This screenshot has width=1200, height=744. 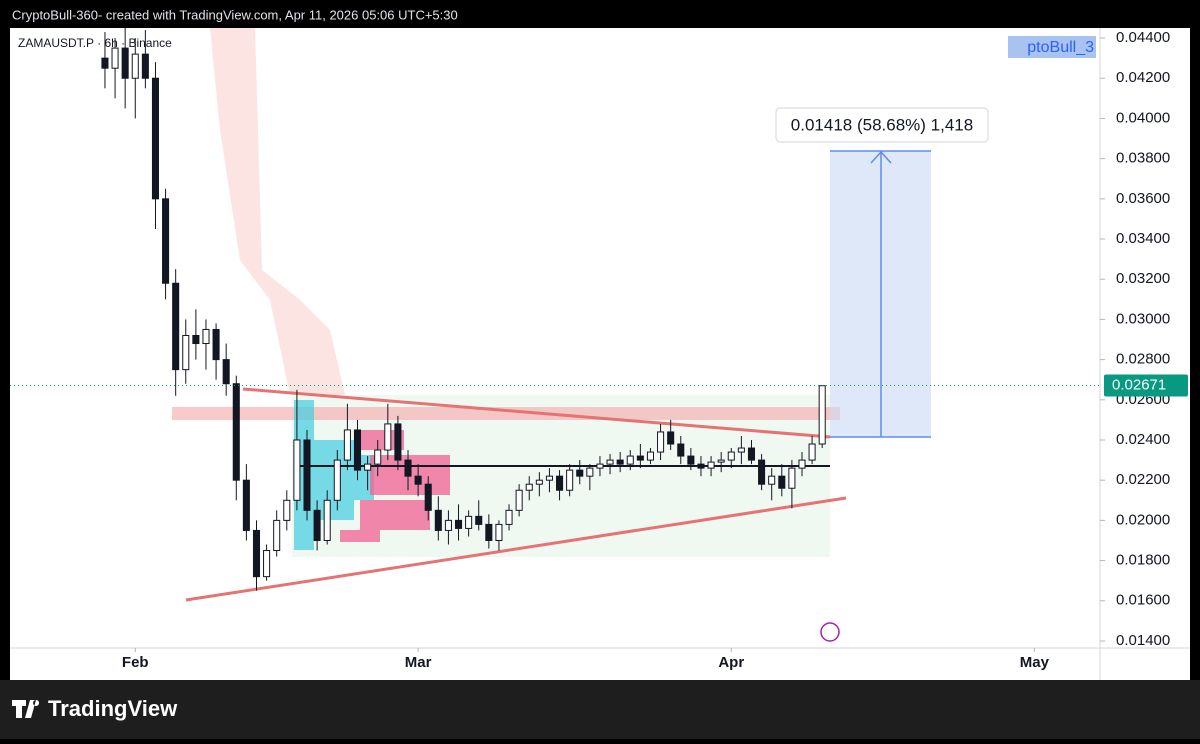 What do you see at coordinates (830, 632) in the screenshot?
I see `event-icon` at bounding box center [830, 632].